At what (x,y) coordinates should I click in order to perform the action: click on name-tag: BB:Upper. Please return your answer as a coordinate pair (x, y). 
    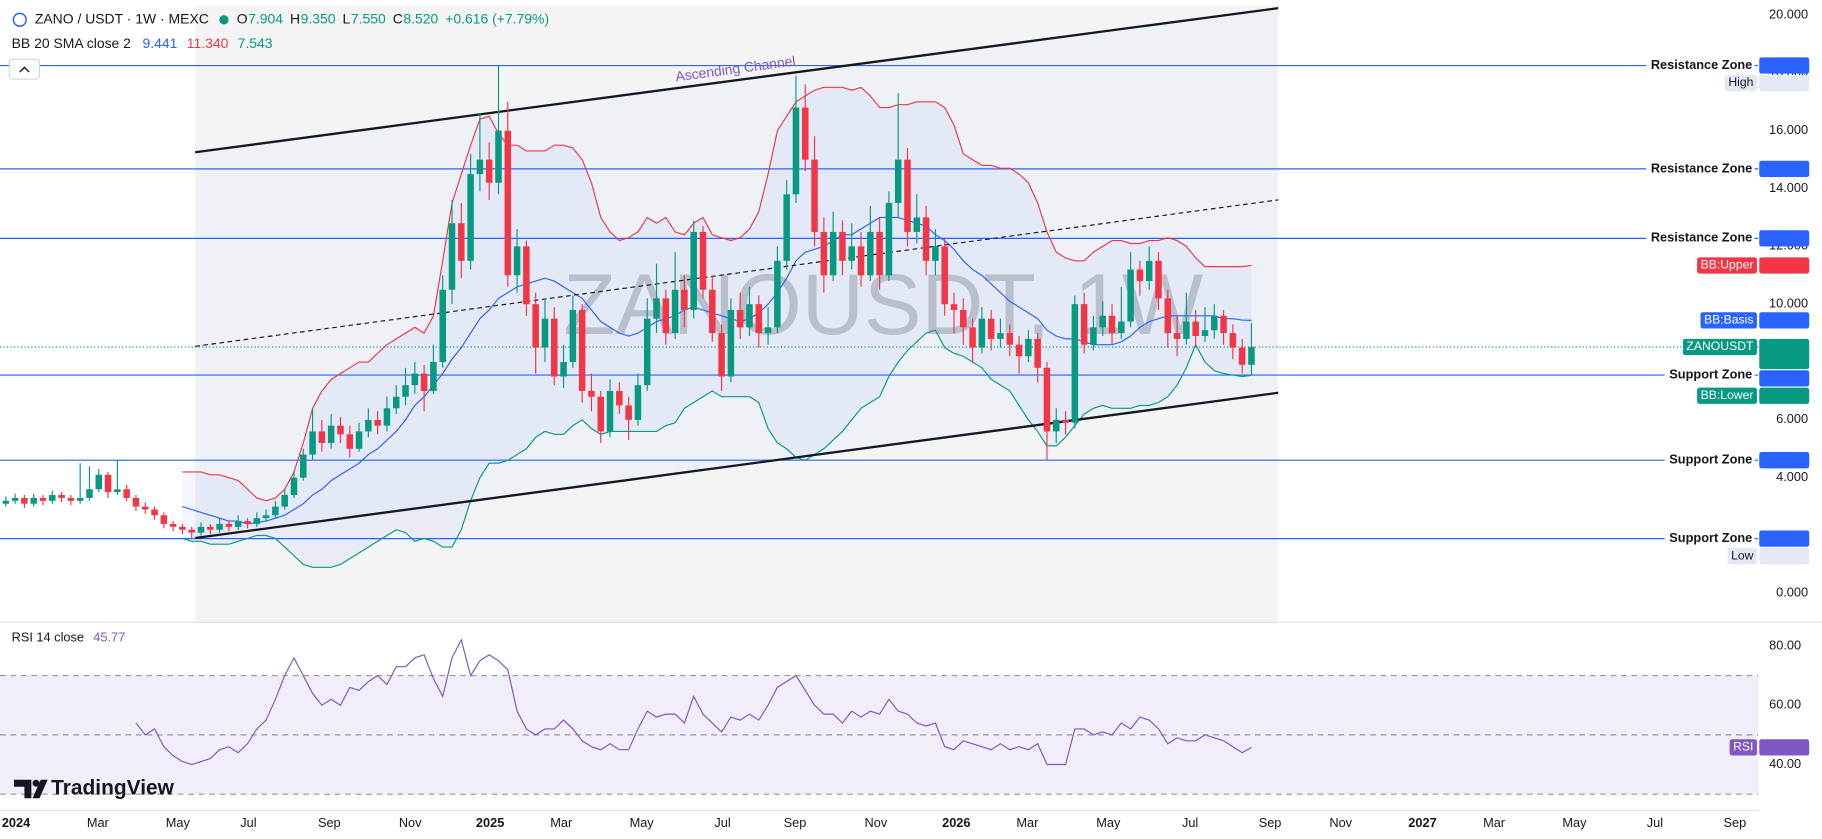
    Looking at the image, I should click on (1727, 265).